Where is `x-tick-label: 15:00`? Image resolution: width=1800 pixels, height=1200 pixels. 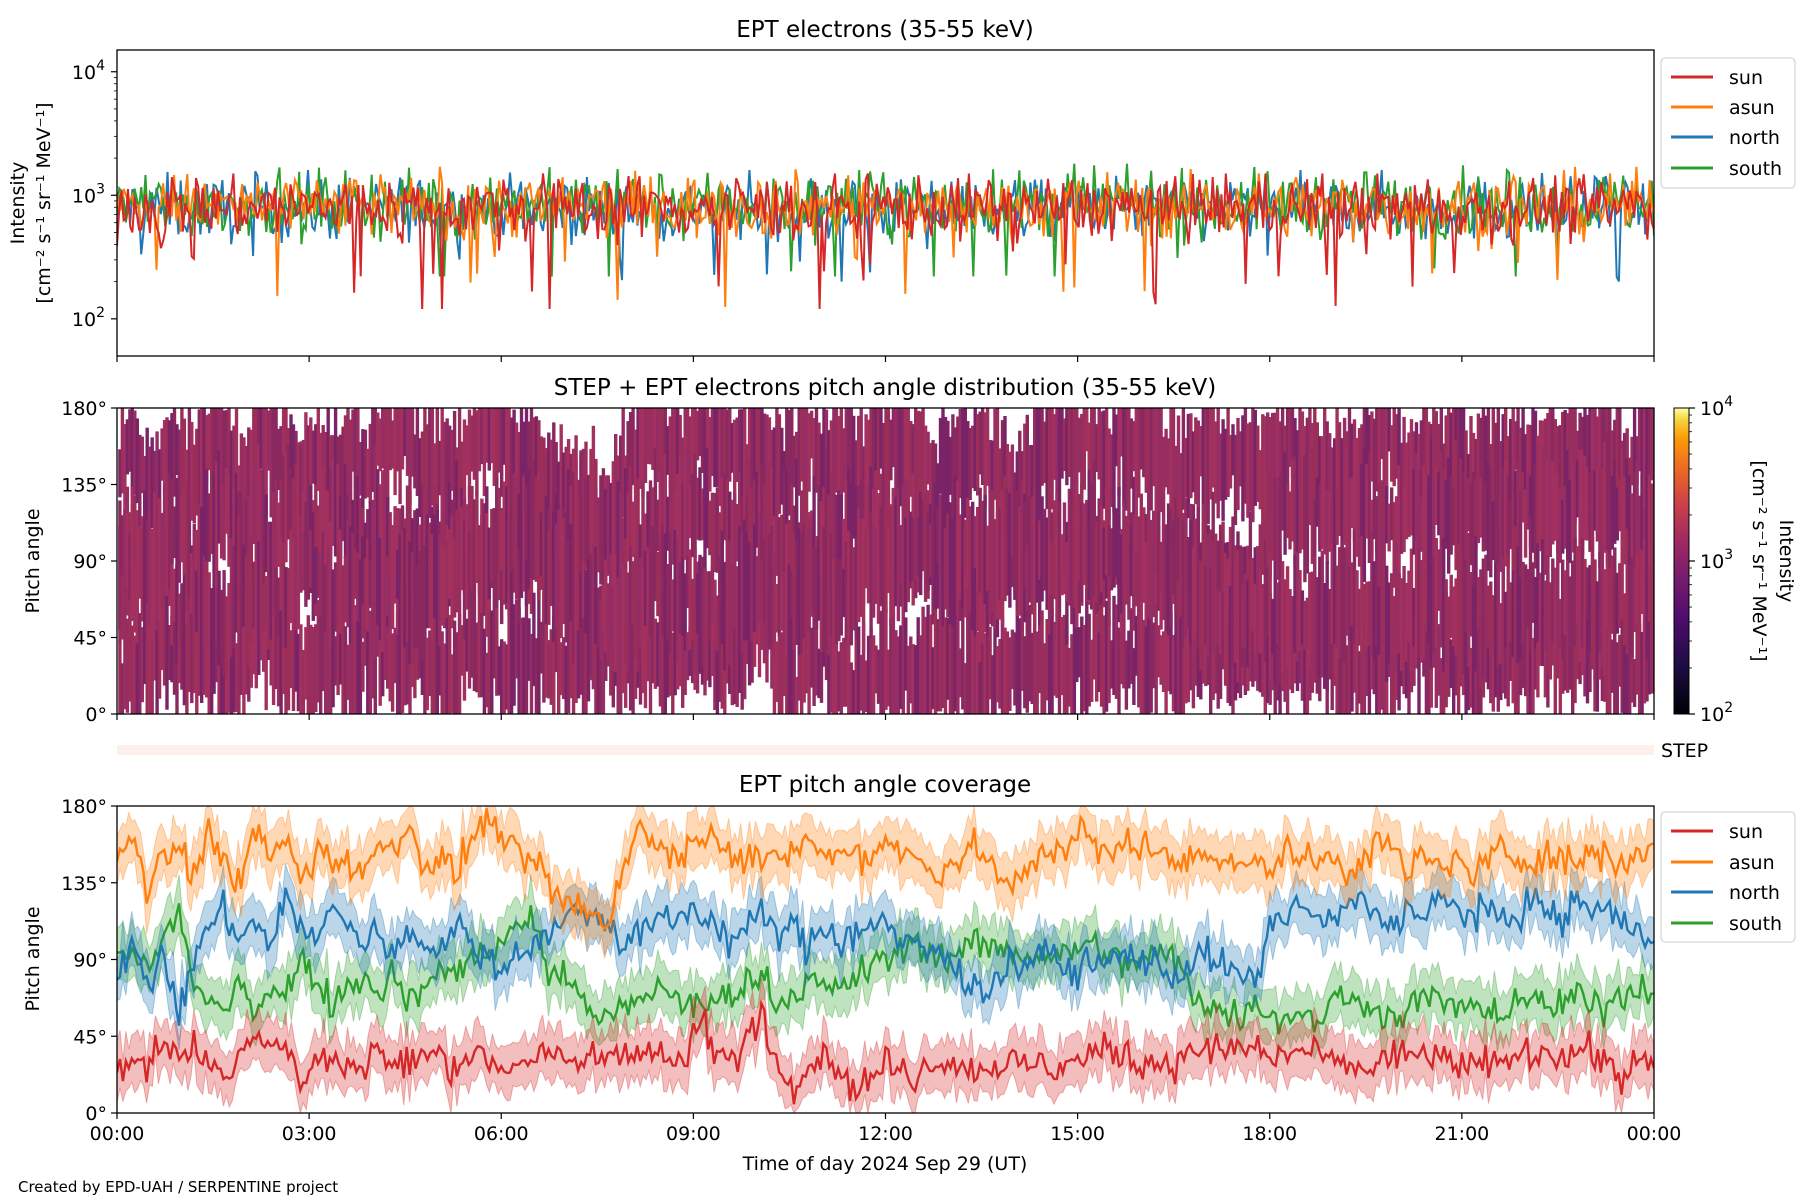
x-tick-label: 15:00 is located at coordinates (1077, 1134).